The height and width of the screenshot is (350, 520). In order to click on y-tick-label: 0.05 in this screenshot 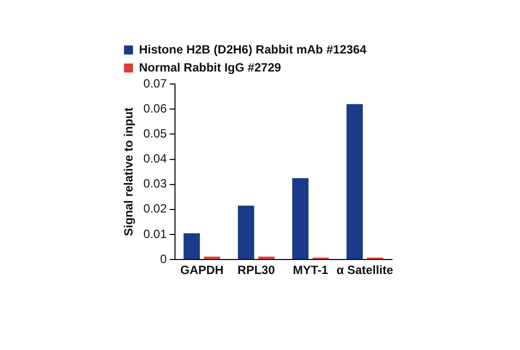, I will do `click(155, 133)`.